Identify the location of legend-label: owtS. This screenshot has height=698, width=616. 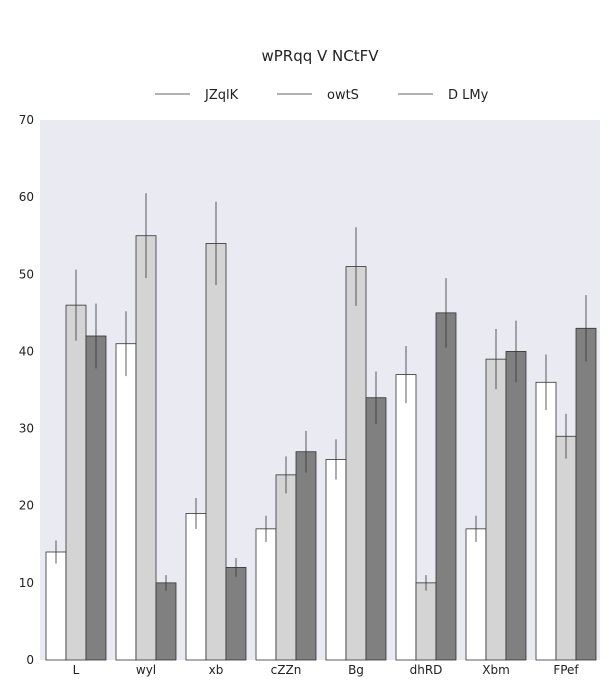
(343, 95).